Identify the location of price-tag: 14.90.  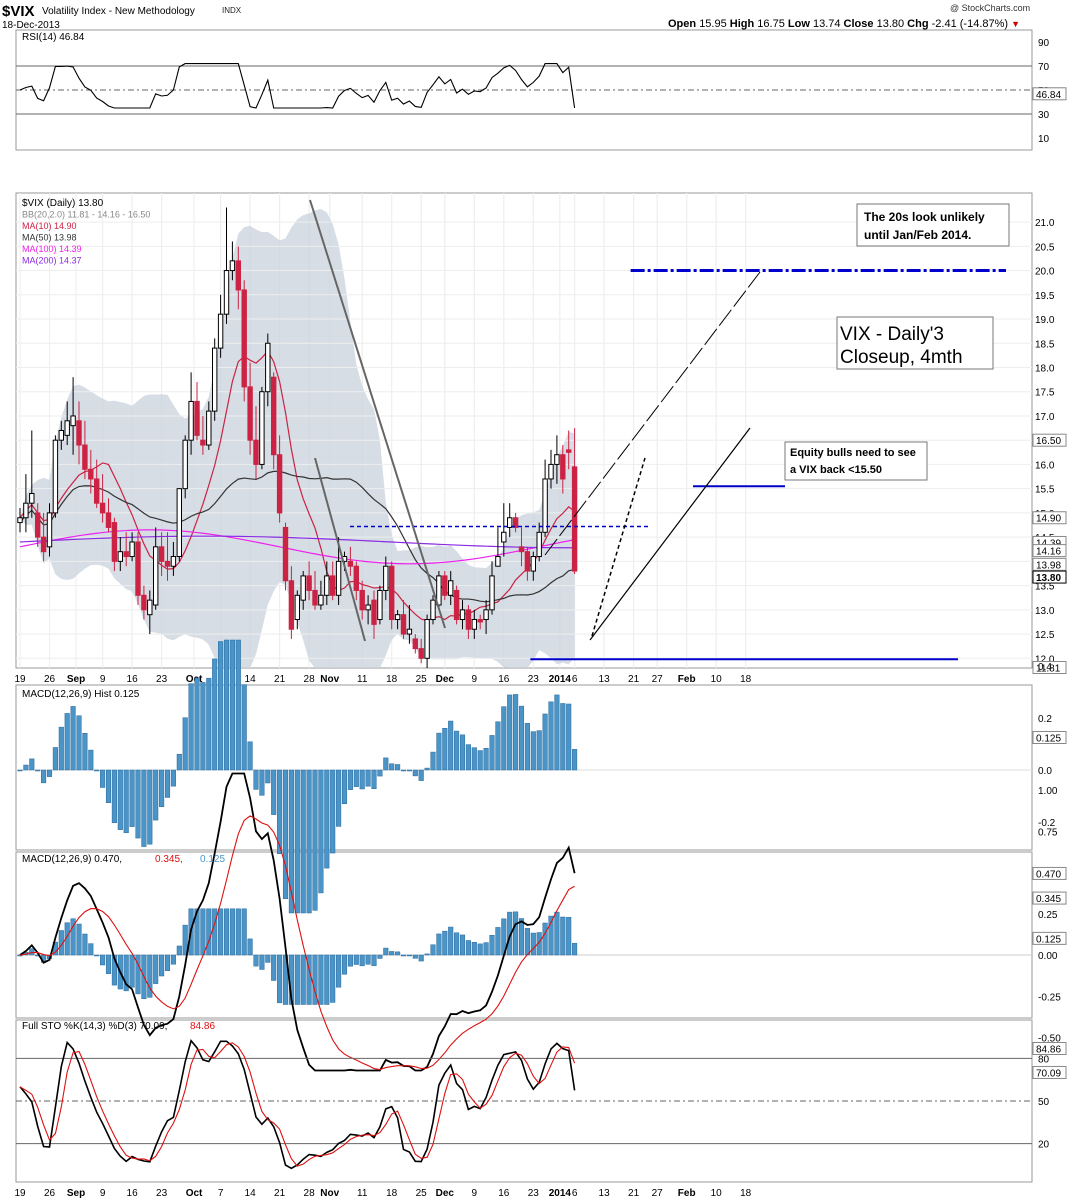
(1048, 519).